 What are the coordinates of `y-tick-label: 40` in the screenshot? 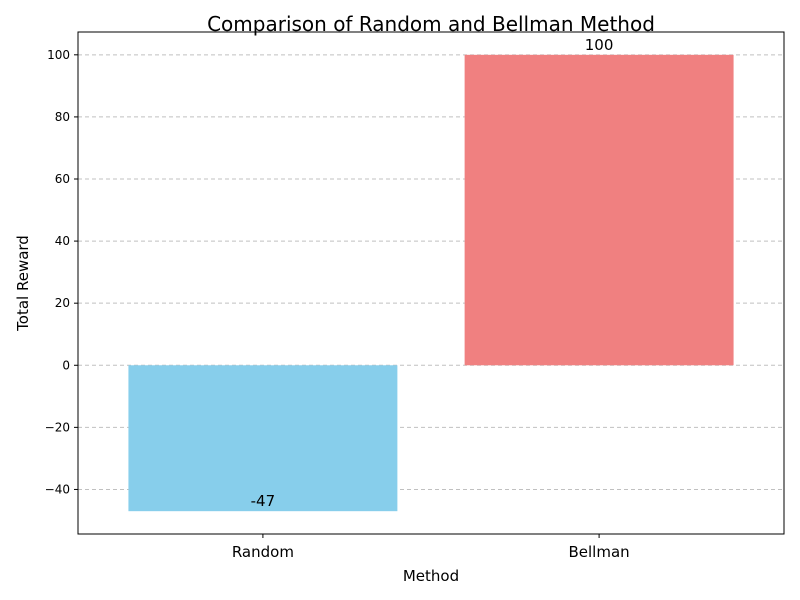 It's located at (62, 241).